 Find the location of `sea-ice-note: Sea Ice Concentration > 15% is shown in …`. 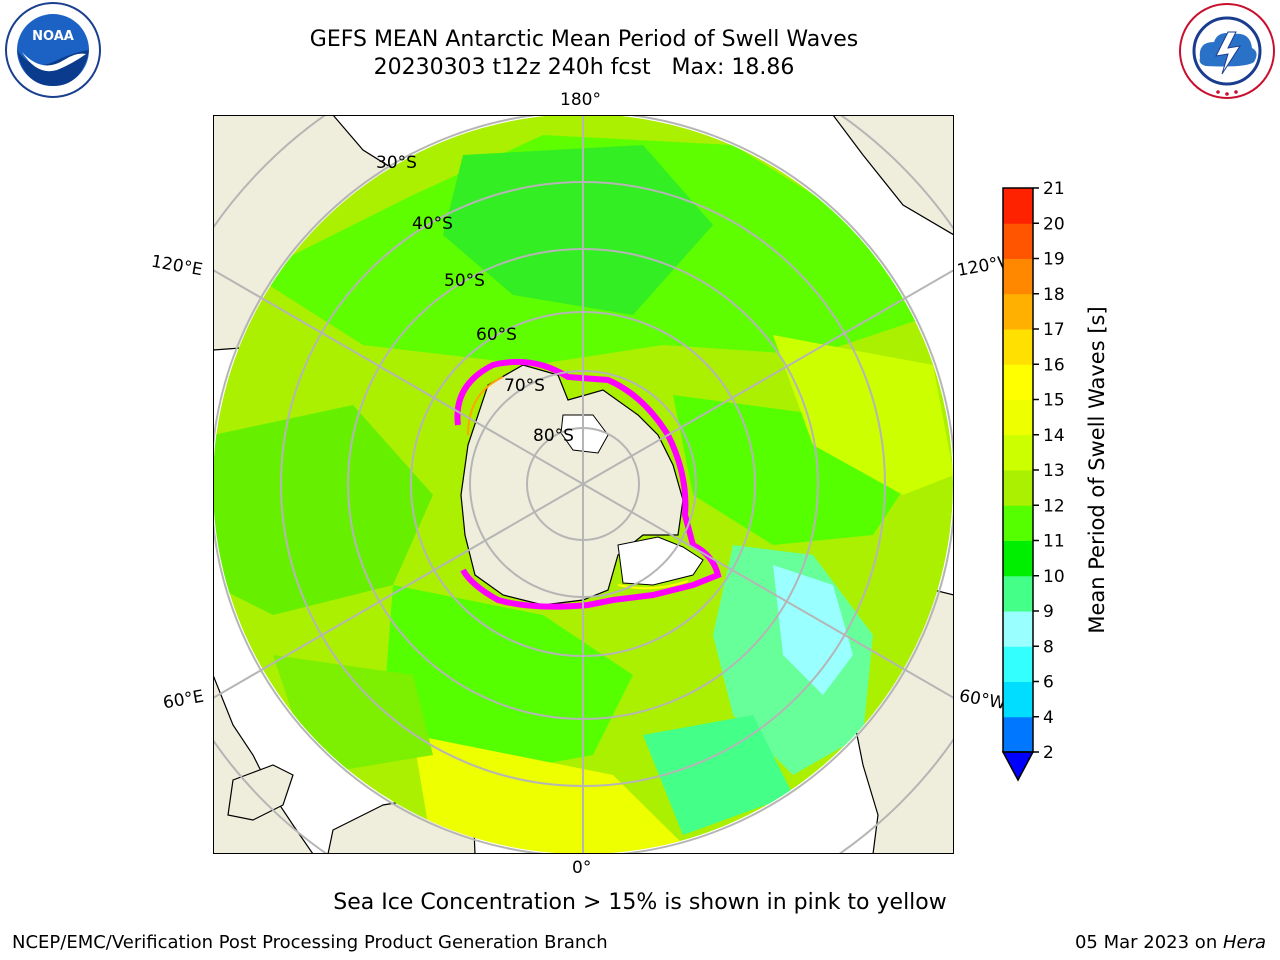

sea-ice-note: Sea Ice Concentration > 15% is shown in … is located at coordinates (640, 902).